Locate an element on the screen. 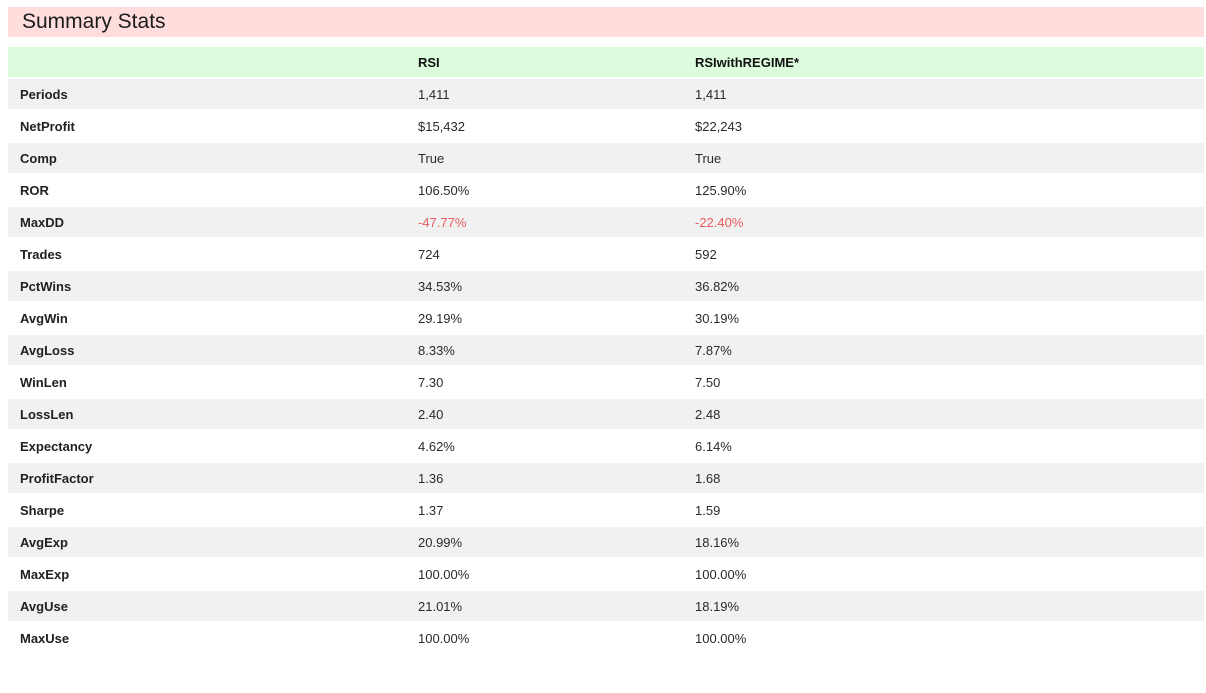  rsi-value: 20.99% is located at coordinates (544, 543).